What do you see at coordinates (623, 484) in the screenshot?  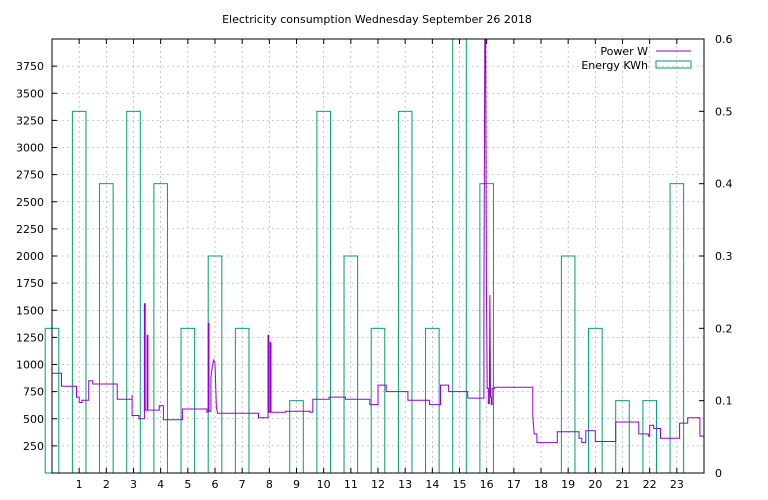 I see `x-tick-label: 21` at bounding box center [623, 484].